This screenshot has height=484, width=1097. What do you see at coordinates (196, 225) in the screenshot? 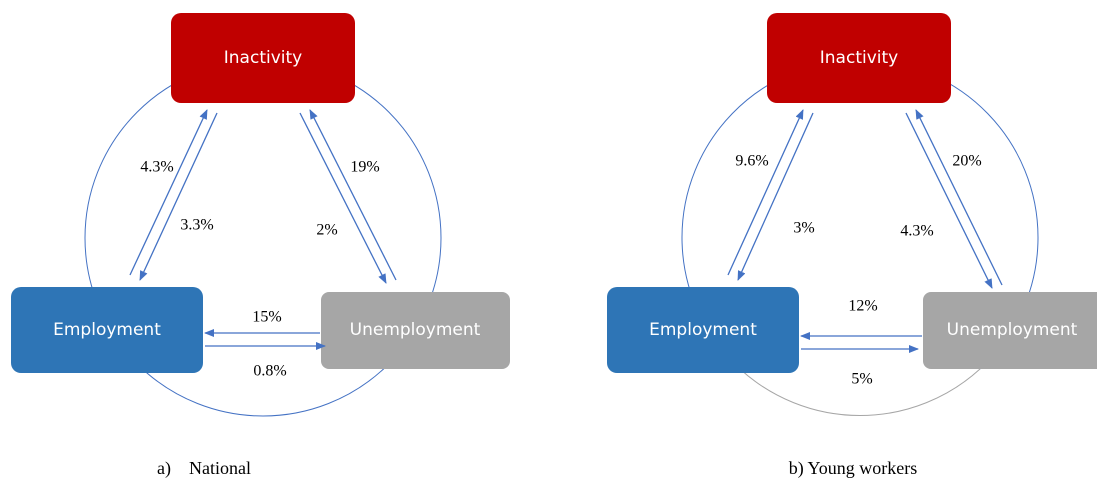
I see `rate-label: 3.3%` at bounding box center [196, 225].